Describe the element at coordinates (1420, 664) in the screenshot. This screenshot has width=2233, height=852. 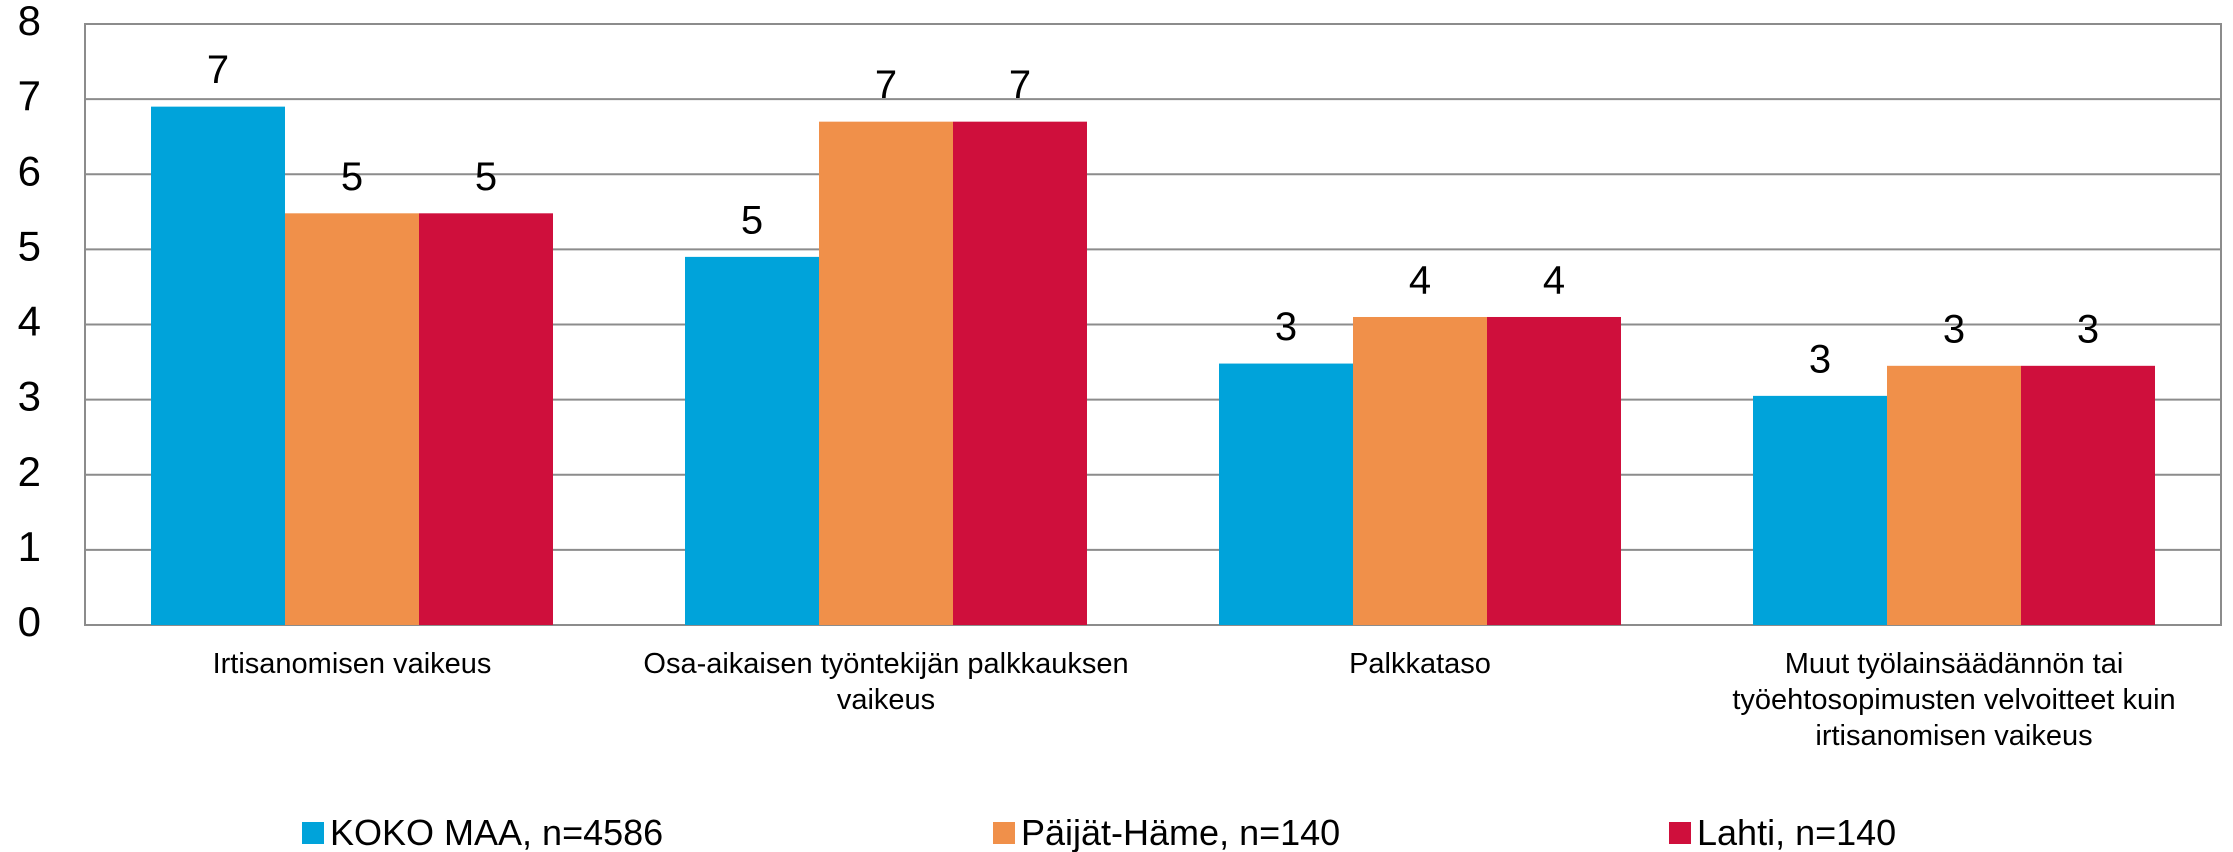
I see `x-tick-label: Palkkataso` at that location.